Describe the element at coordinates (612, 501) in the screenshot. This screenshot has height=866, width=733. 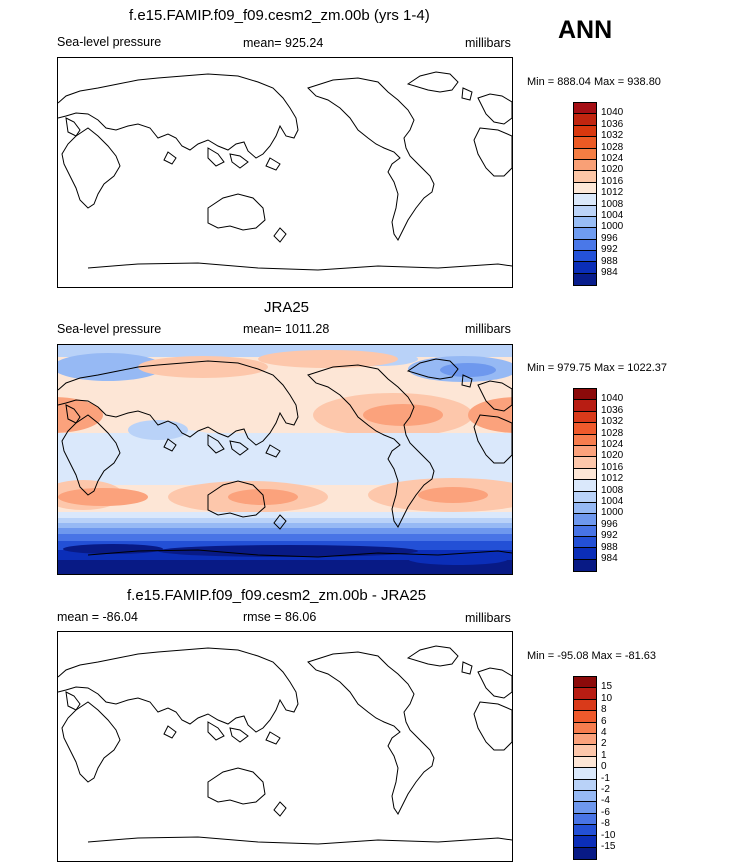
I see `colorbar-label: 1004` at that location.